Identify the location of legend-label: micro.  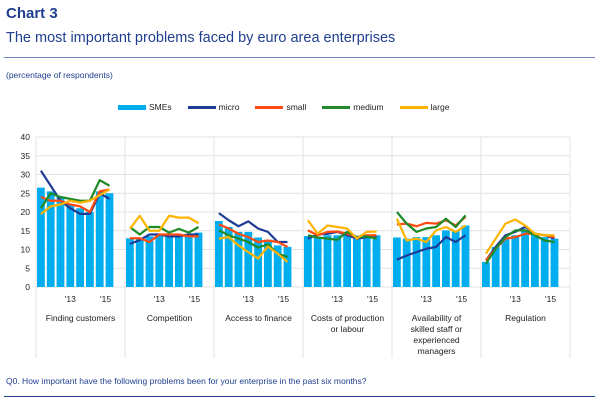
(229, 107).